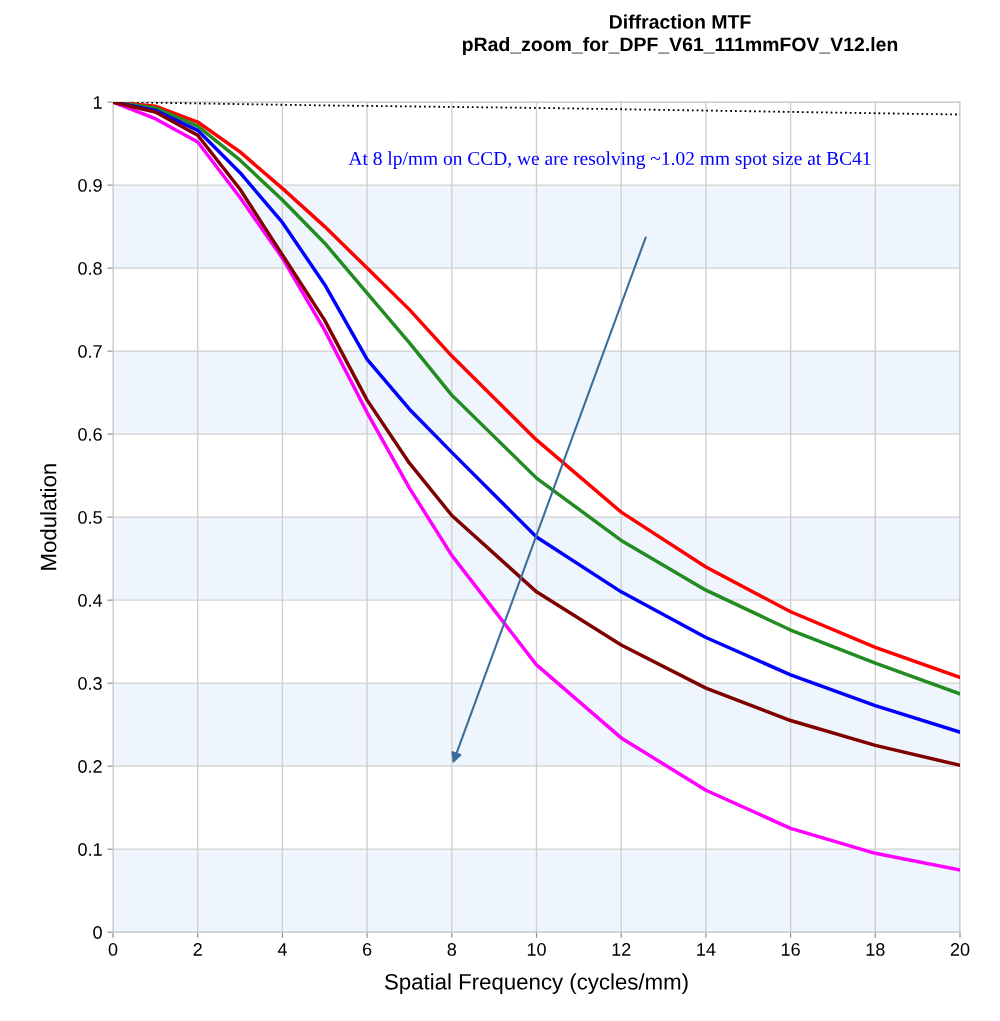 Image resolution: width=1000 pixels, height=1021 pixels. I want to click on y-tick-label: 0.6, so click(90, 434).